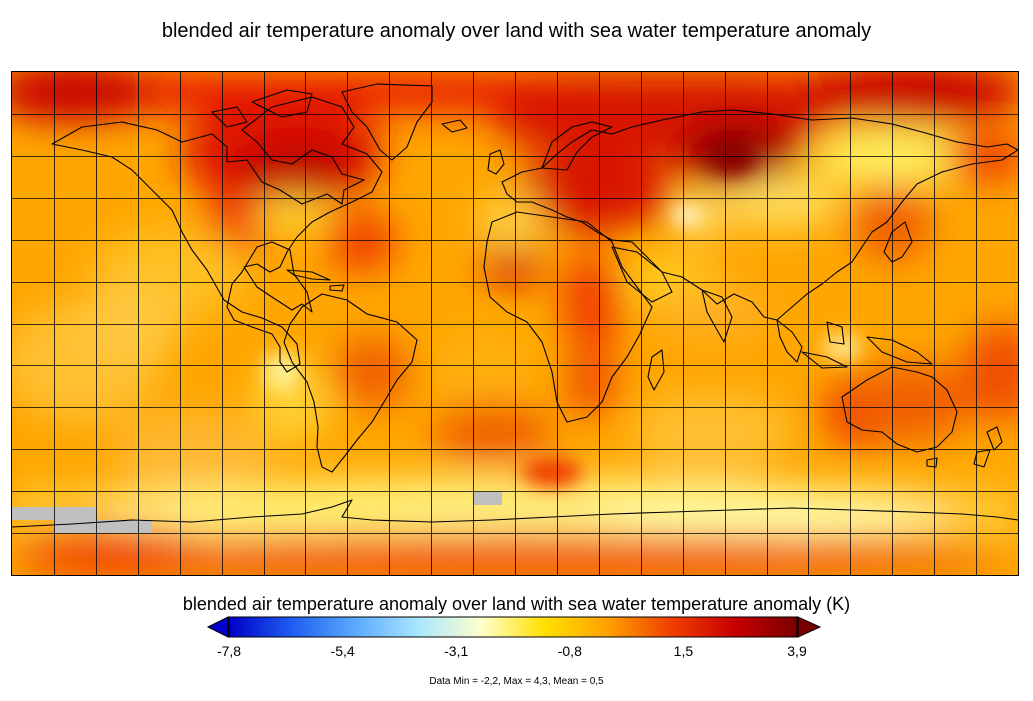 The height and width of the screenshot is (701, 1033). Describe the element at coordinates (217, 627) in the screenshot. I see `colorbar-under-arrow` at that location.